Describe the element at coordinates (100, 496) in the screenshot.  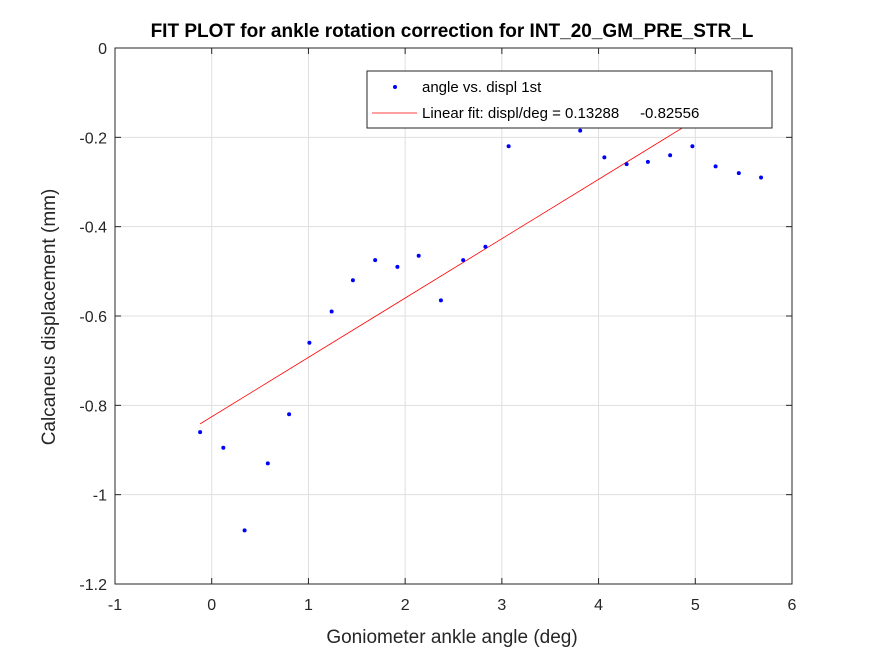
I see `y-tick-label: -1` at that location.